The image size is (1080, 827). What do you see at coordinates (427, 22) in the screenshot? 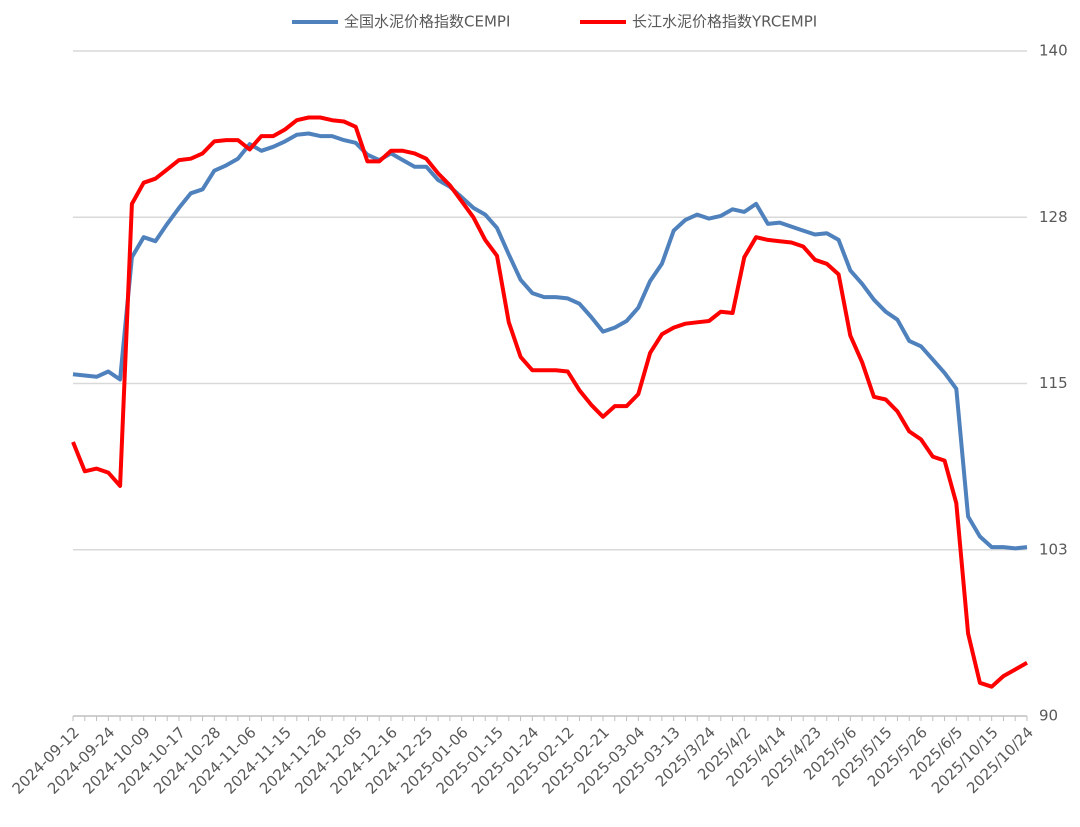
I see `legend-label: 全国水泥价格指数CEMPI` at bounding box center [427, 22].